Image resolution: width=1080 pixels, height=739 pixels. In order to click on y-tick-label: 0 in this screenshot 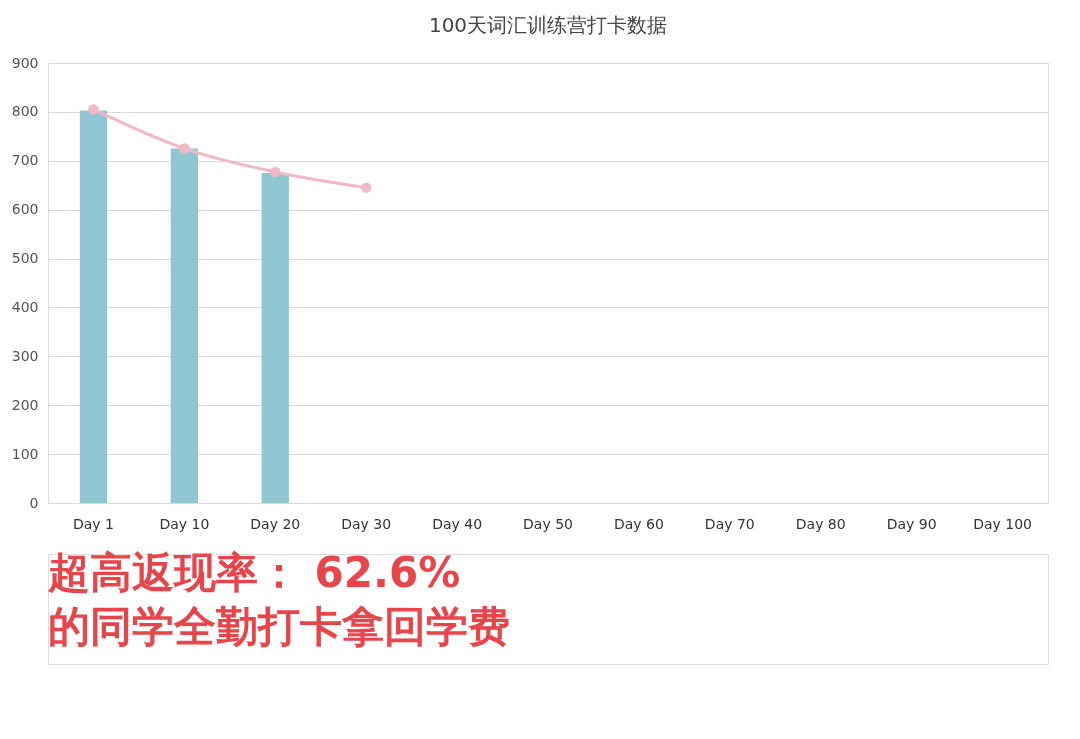, I will do `click(34, 502)`.